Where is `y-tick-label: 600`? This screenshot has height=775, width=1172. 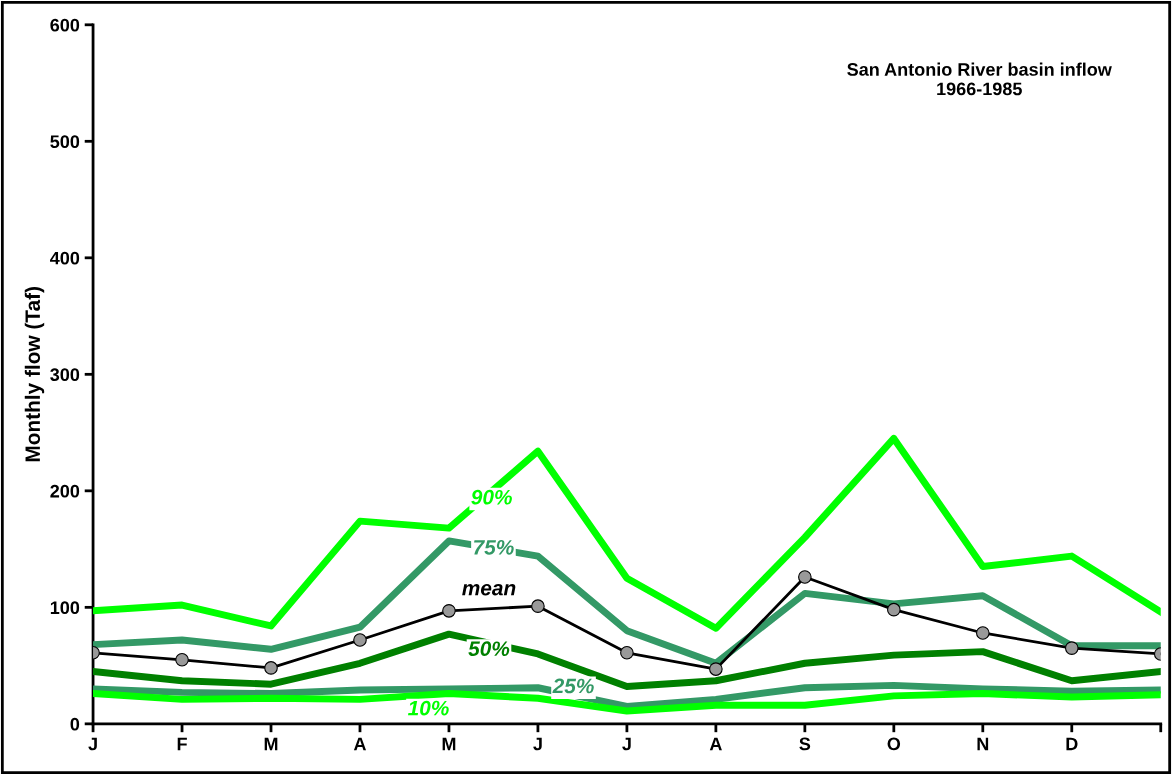 y-tick-label: 600 is located at coordinates (65, 25).